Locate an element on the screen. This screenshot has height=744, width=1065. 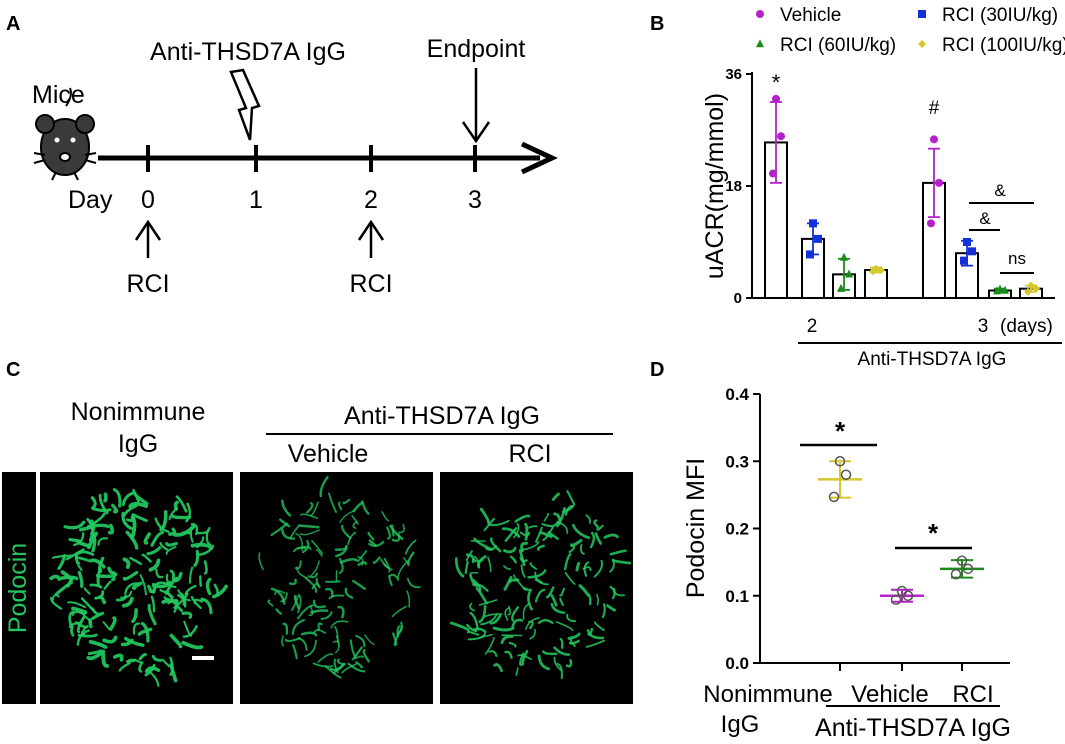
panel-b-label: B is located at coordinates (657, 24).